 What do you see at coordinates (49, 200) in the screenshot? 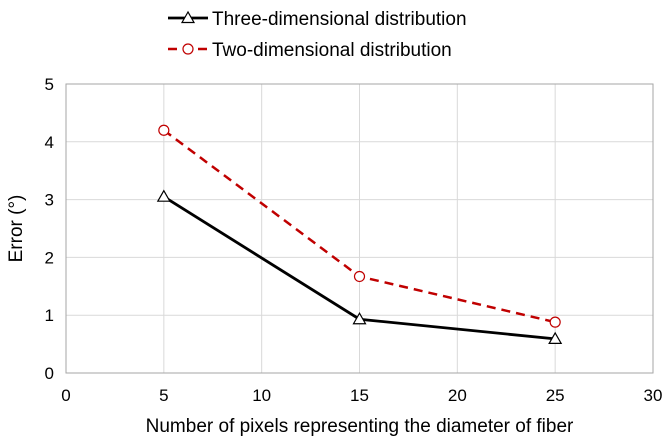
I see `y-tick-label: 3` at bounding box center [49, 200].